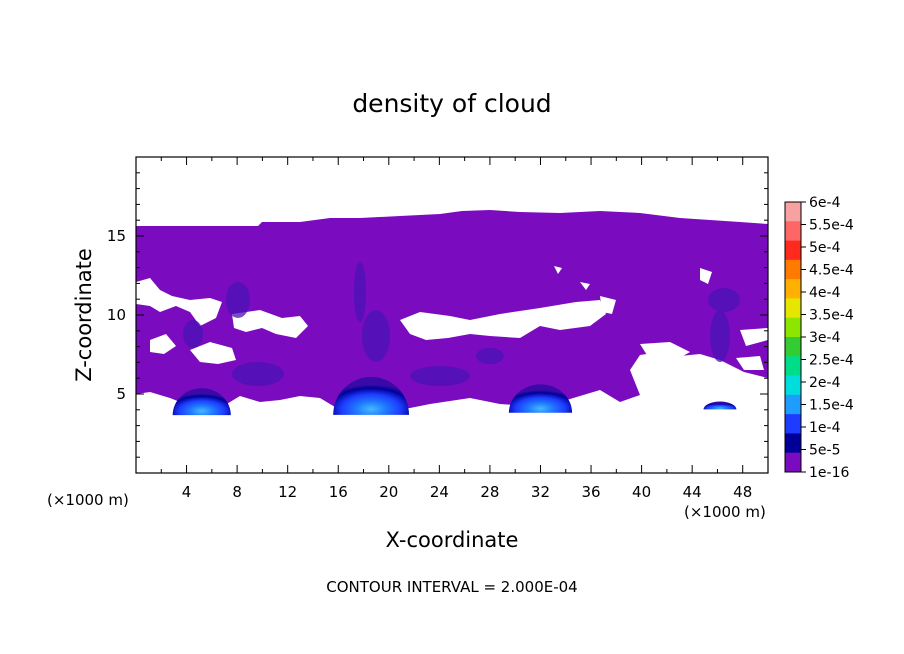  What do you see at coordinates (825, 203) in the screenshot?
I see `colorbar-label: 6e-4` at bounding box center [825, 203].